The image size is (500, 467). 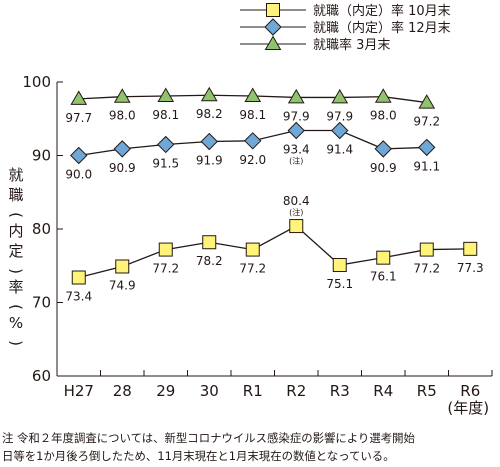 I want to click on series-line, so click(x=274, y=252).